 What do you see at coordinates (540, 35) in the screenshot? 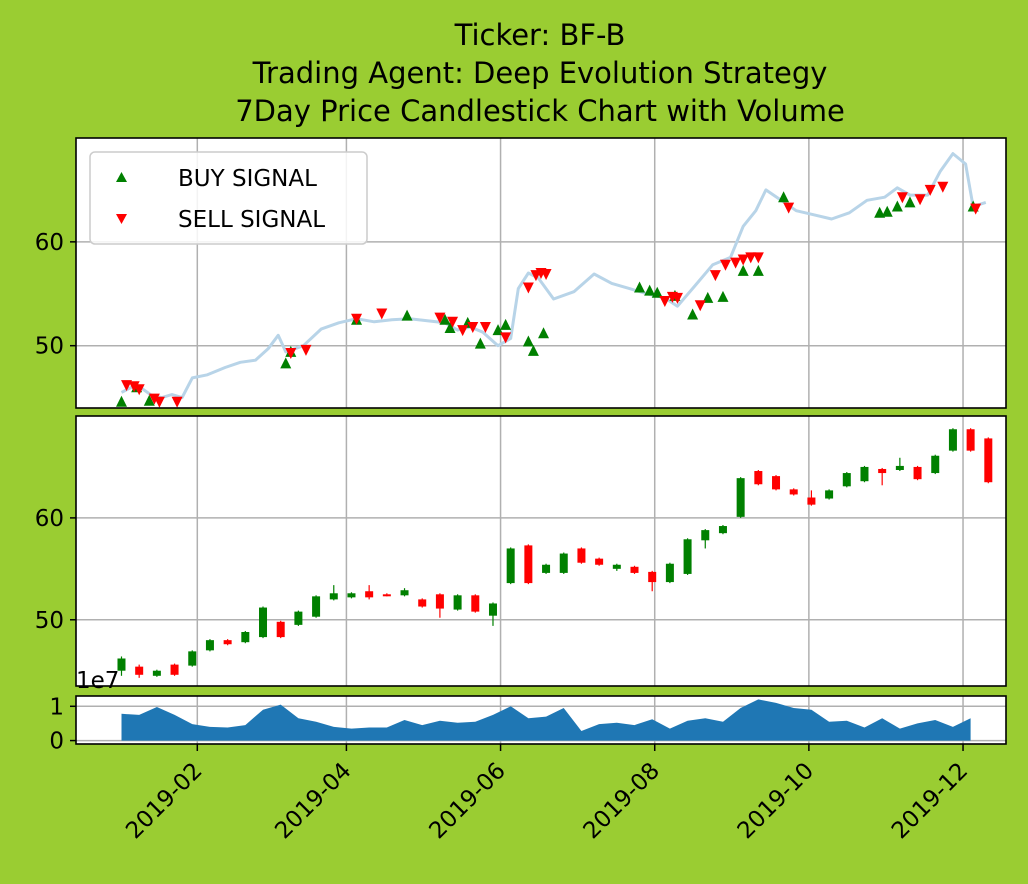
I see `title-line-1: Ticker: BF-B` at bounding box center [540, 35].